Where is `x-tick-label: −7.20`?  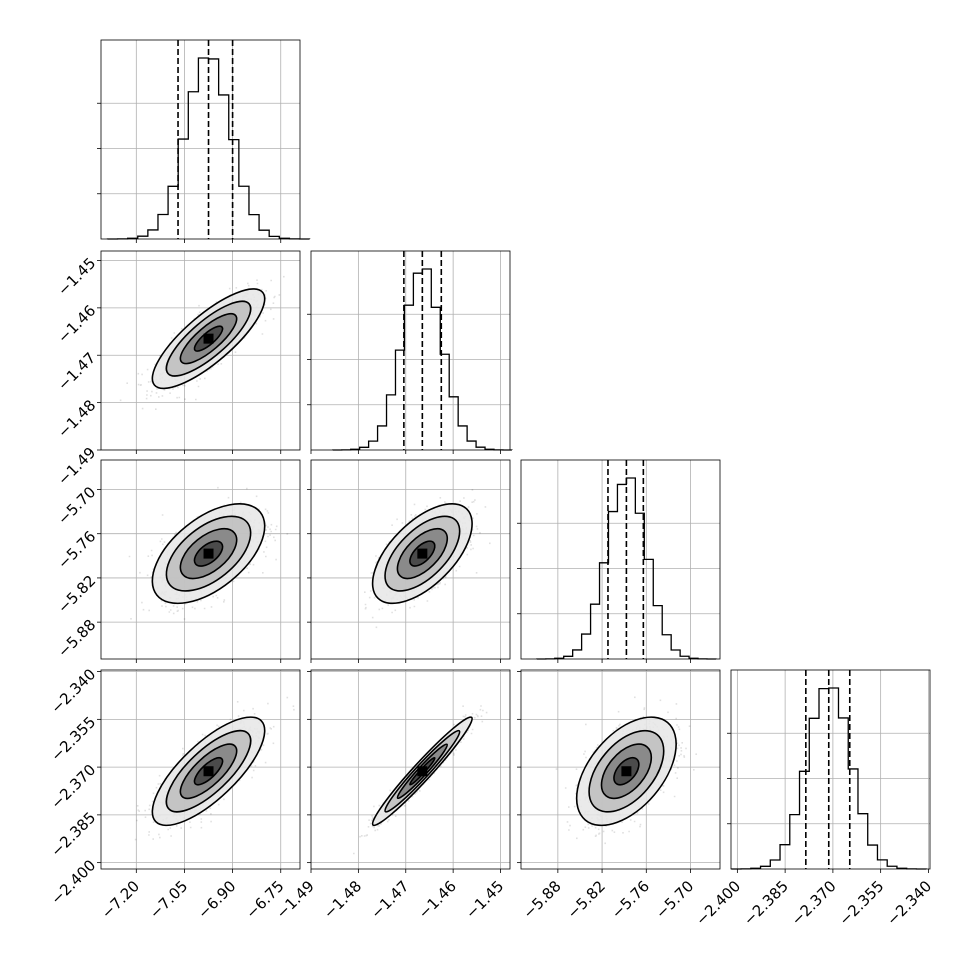
x-tick-label: −7.20 is located at coordinates (120, 899).